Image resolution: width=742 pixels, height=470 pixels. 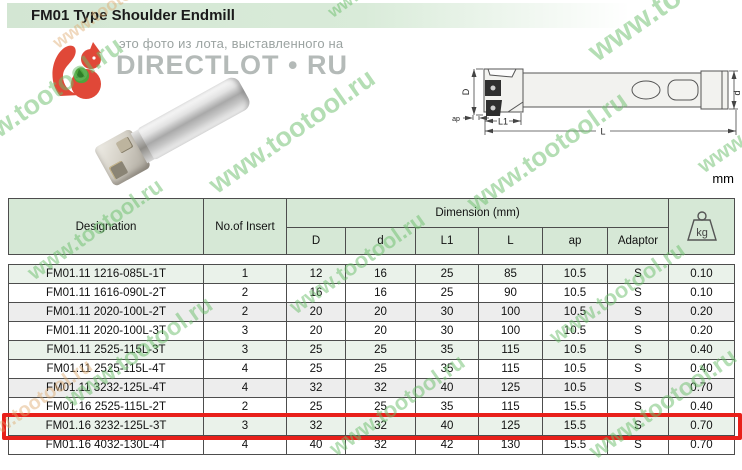 I want to click on technical-drawing: D ap L1 L d, so click(x=597, y=102).